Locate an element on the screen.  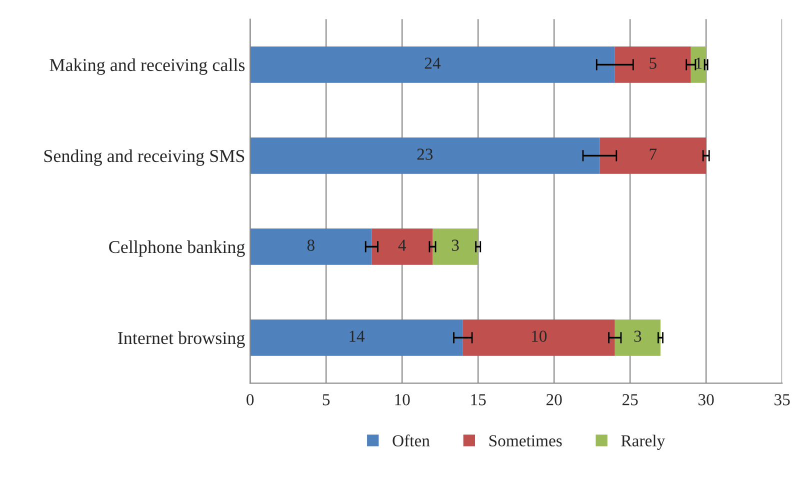
legend-label: Rarely is located at coordinates (643, 442).